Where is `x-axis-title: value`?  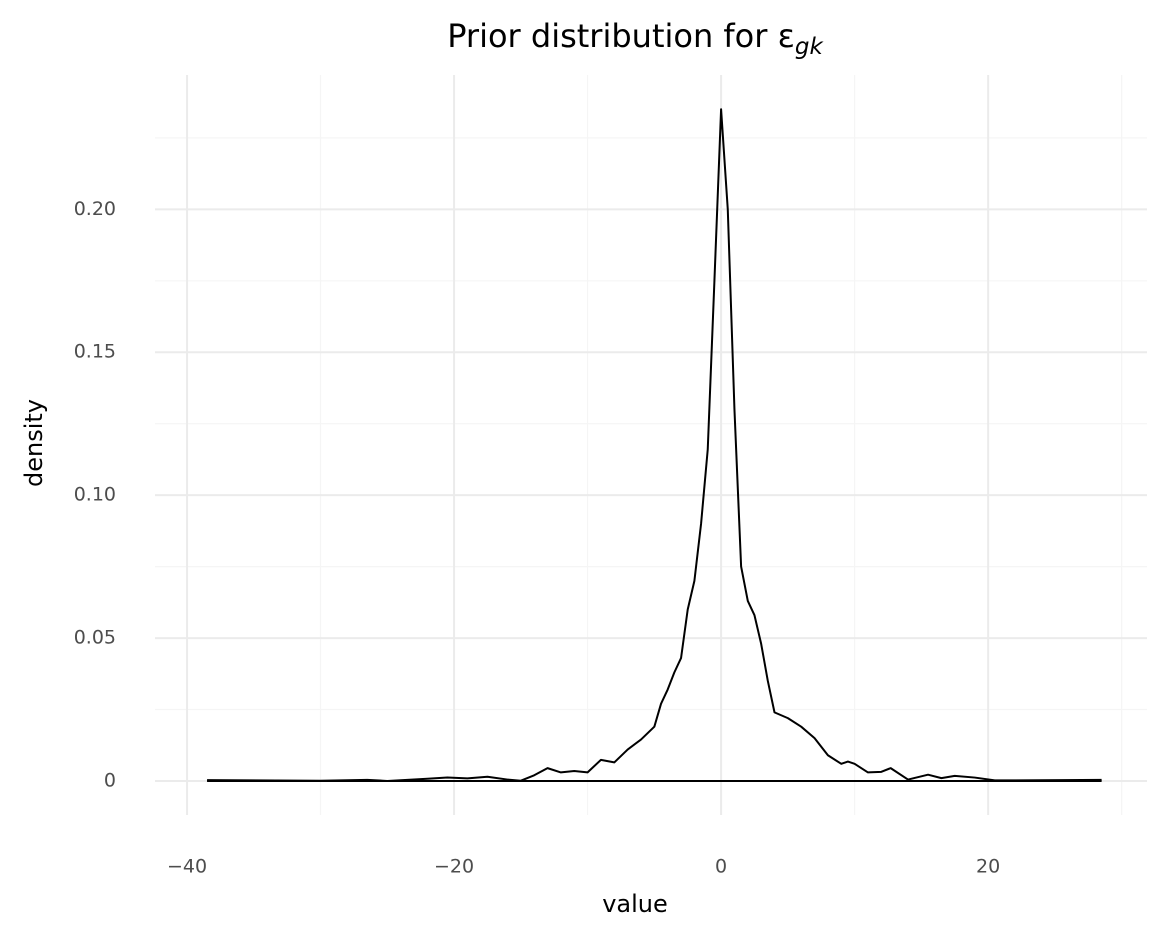 x-axis-title: value is located at coordinates (635, 904).